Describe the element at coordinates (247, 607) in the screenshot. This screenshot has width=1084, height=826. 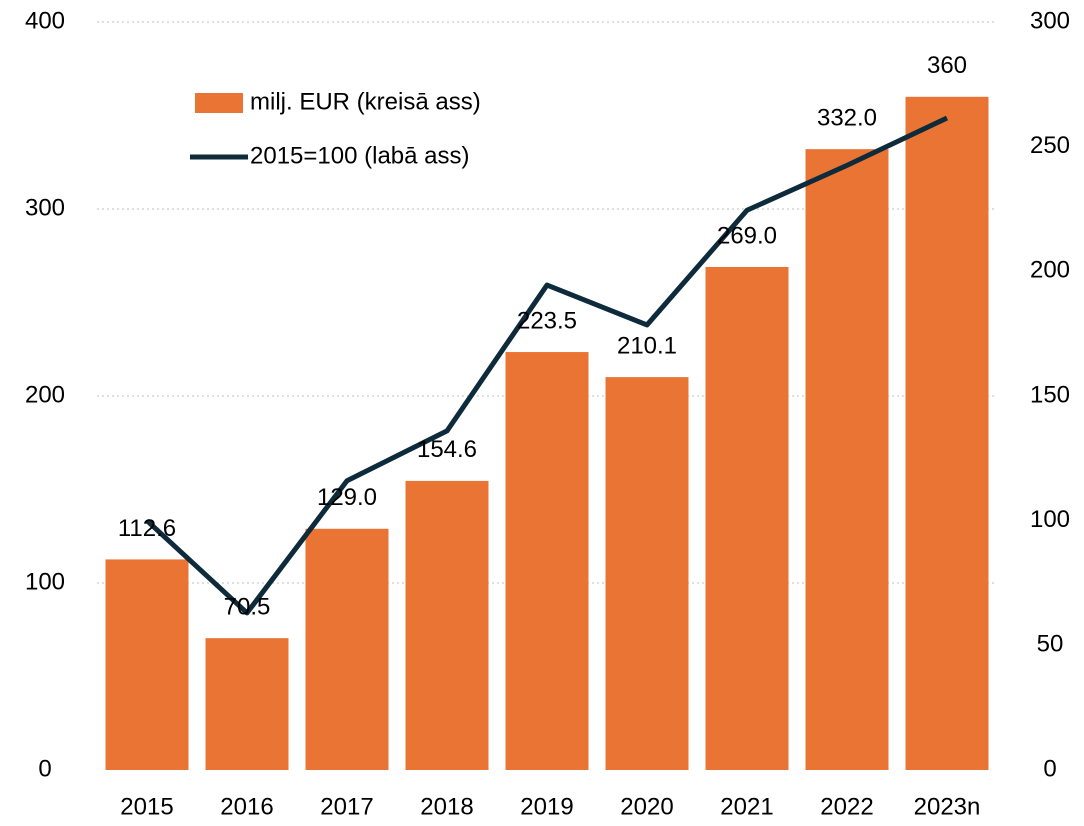
I see `data-label: 70.5` at that location.